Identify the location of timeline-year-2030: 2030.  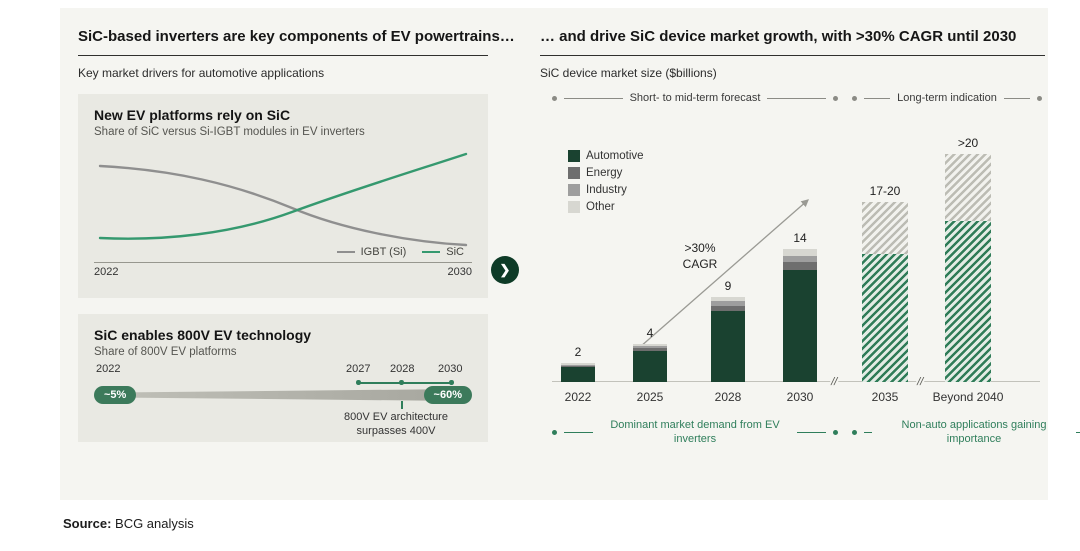
(450, 369).